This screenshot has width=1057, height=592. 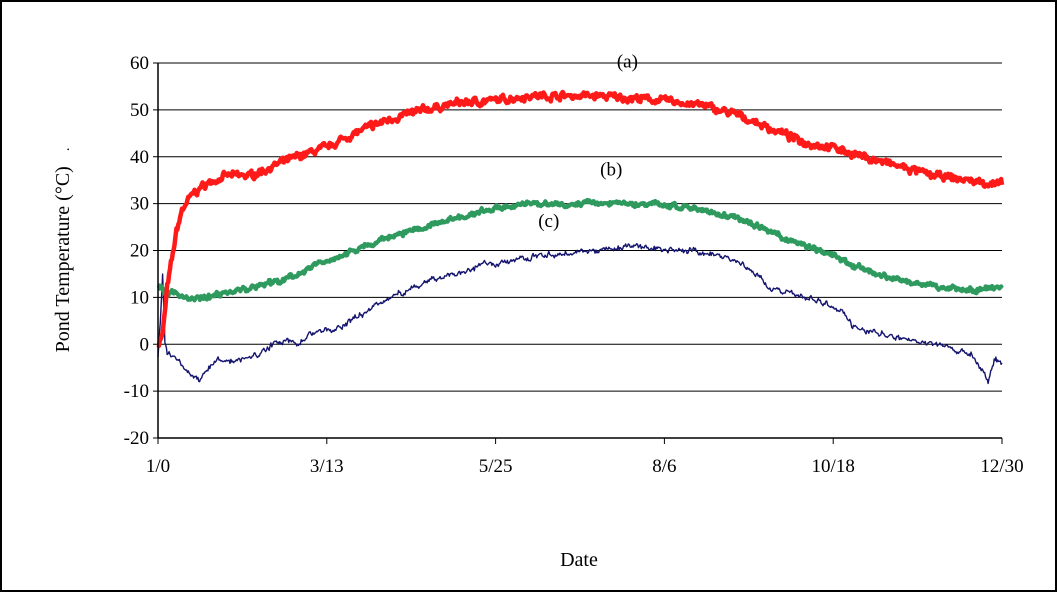 What do you see at coordinates (139, 63) in the screenshot?
I see `y-tick-label: 60` at bounding box center [139, 63].